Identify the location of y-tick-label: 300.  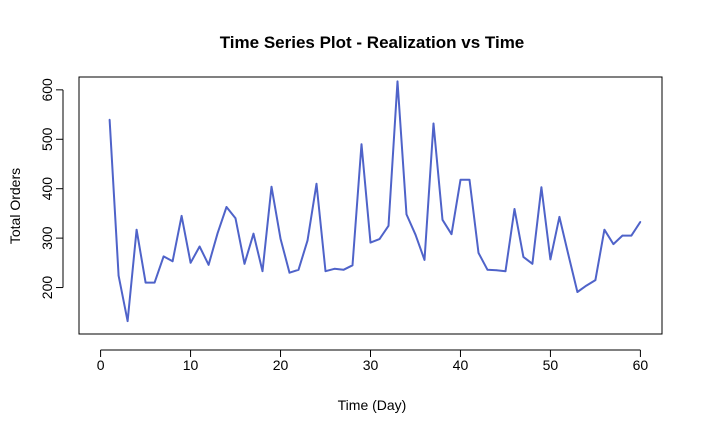
(47, 238).